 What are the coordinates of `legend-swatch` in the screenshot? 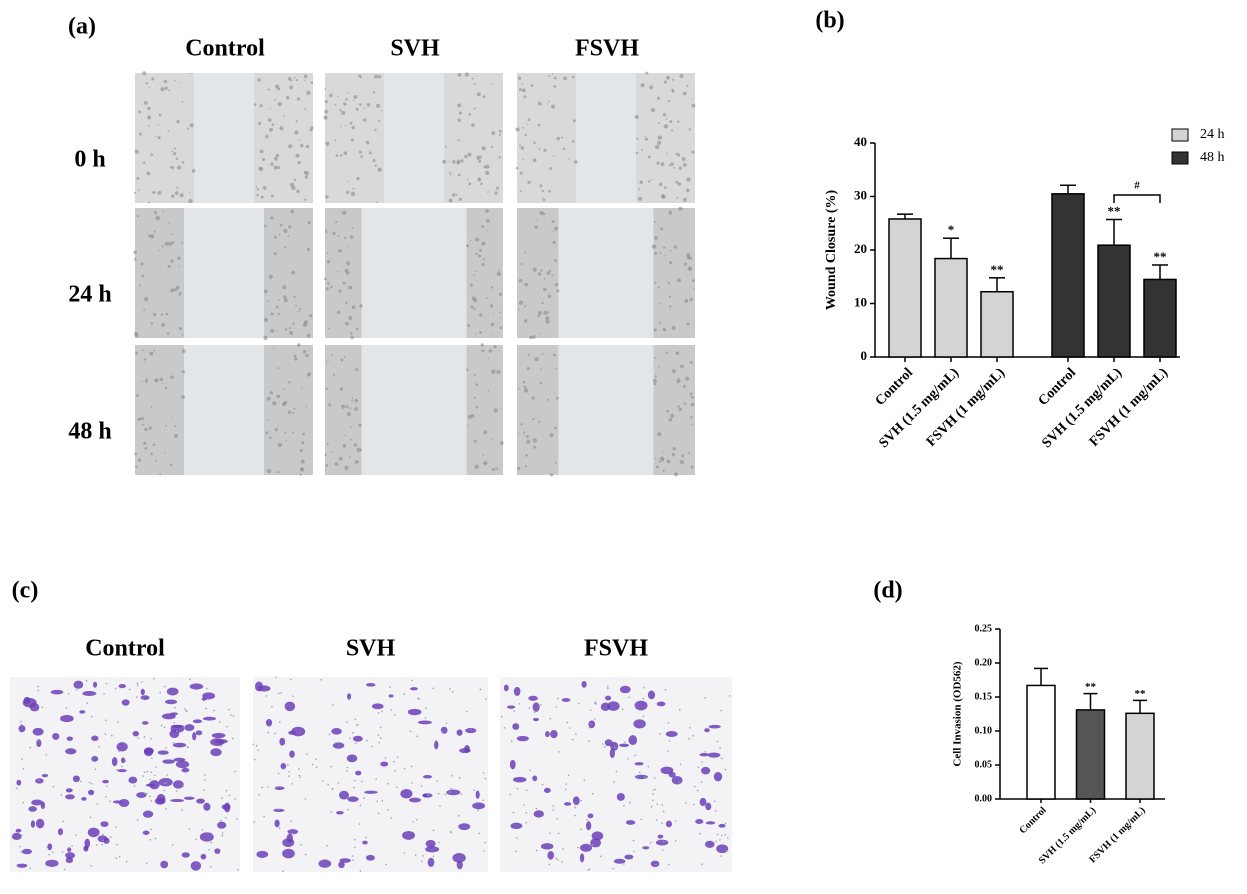 It's located at (1180, 158).